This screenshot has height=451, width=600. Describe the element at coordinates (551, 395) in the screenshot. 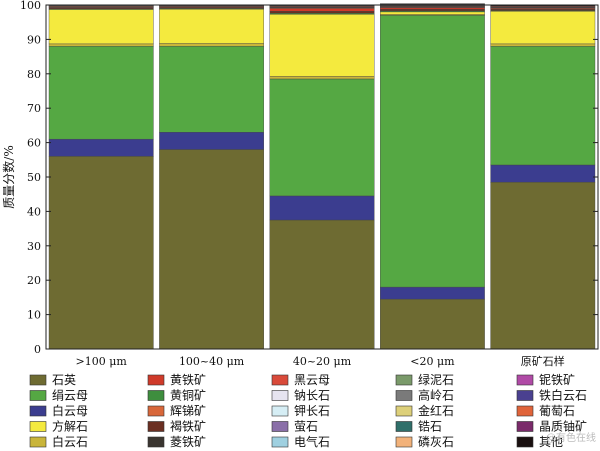

I see `legend-item: 铁白云石` at that location.